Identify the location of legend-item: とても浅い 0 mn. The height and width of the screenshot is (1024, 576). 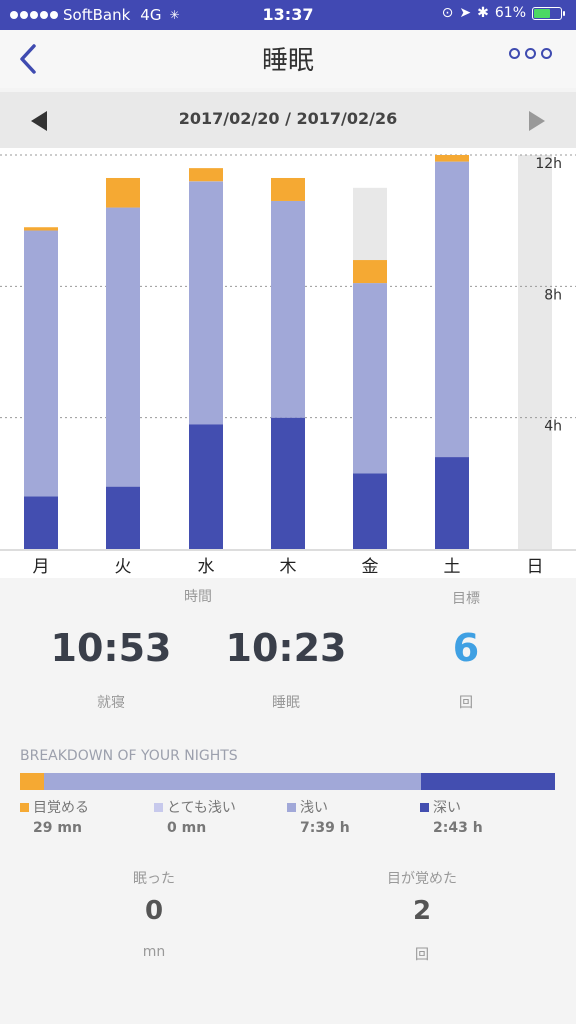
(195, 816).